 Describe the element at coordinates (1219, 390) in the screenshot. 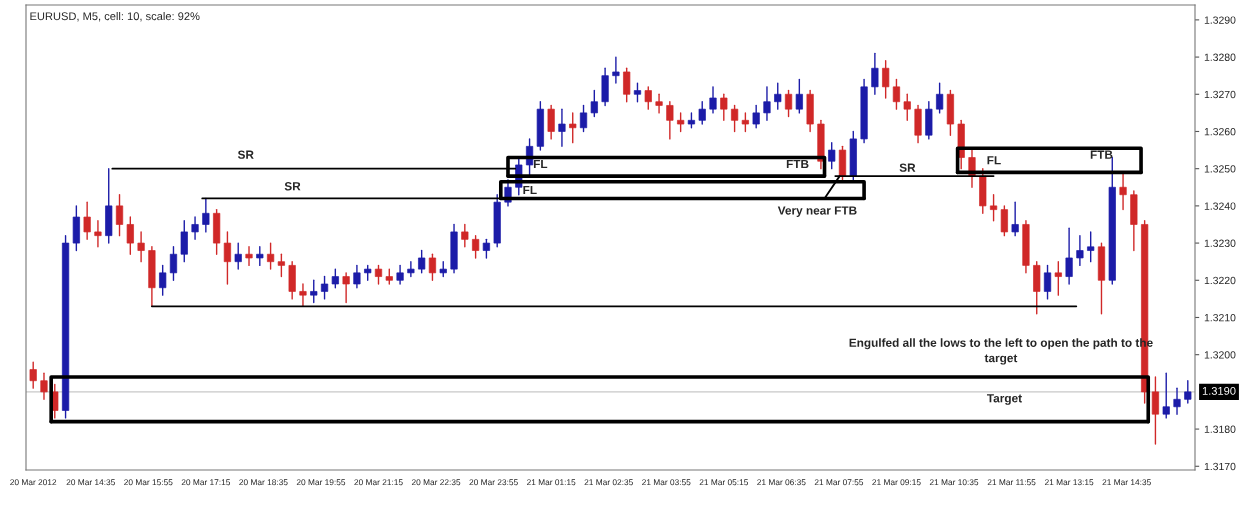

I see `ref-line-label: 1.3190` at that location.